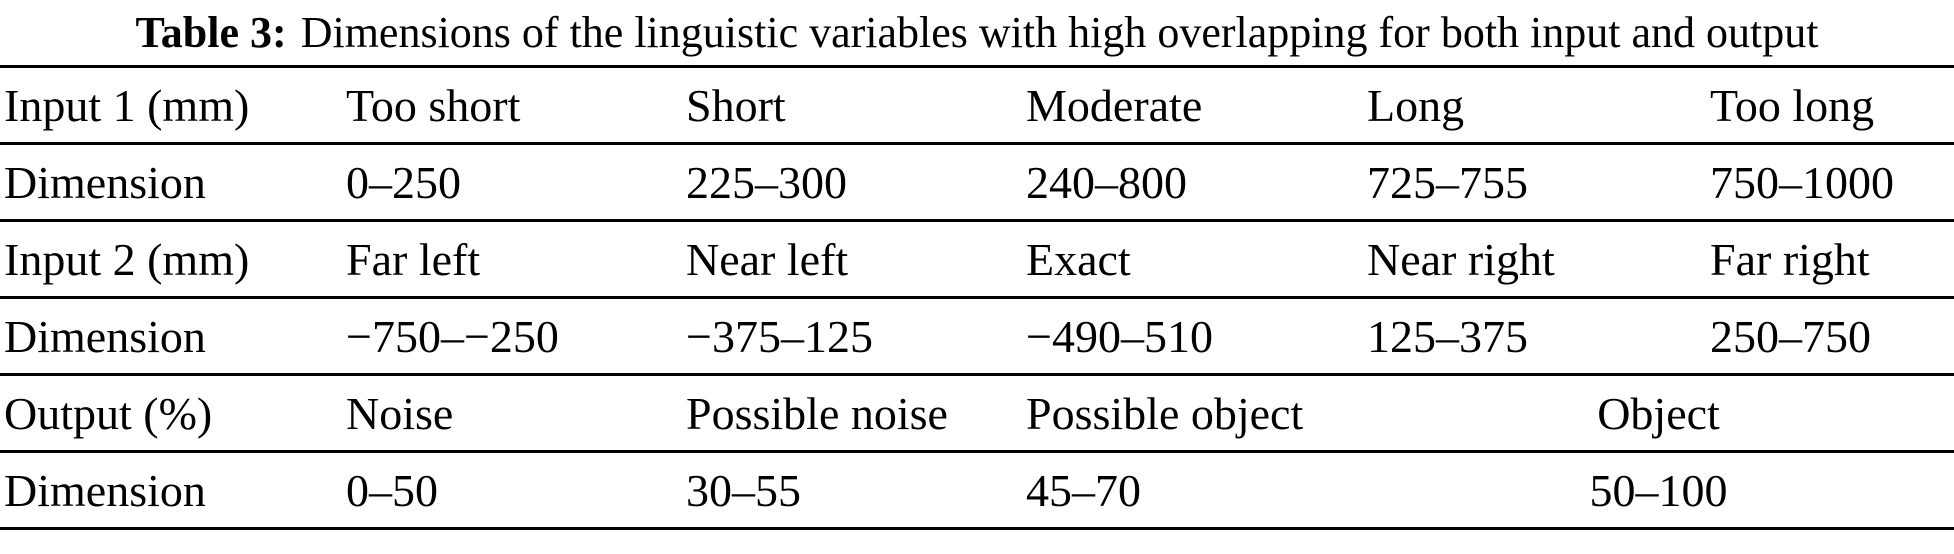 Image resolution: width=1954 pixels, height=554 pixels. I want to click on value-cell-merged: Object, so click(1658, 413).